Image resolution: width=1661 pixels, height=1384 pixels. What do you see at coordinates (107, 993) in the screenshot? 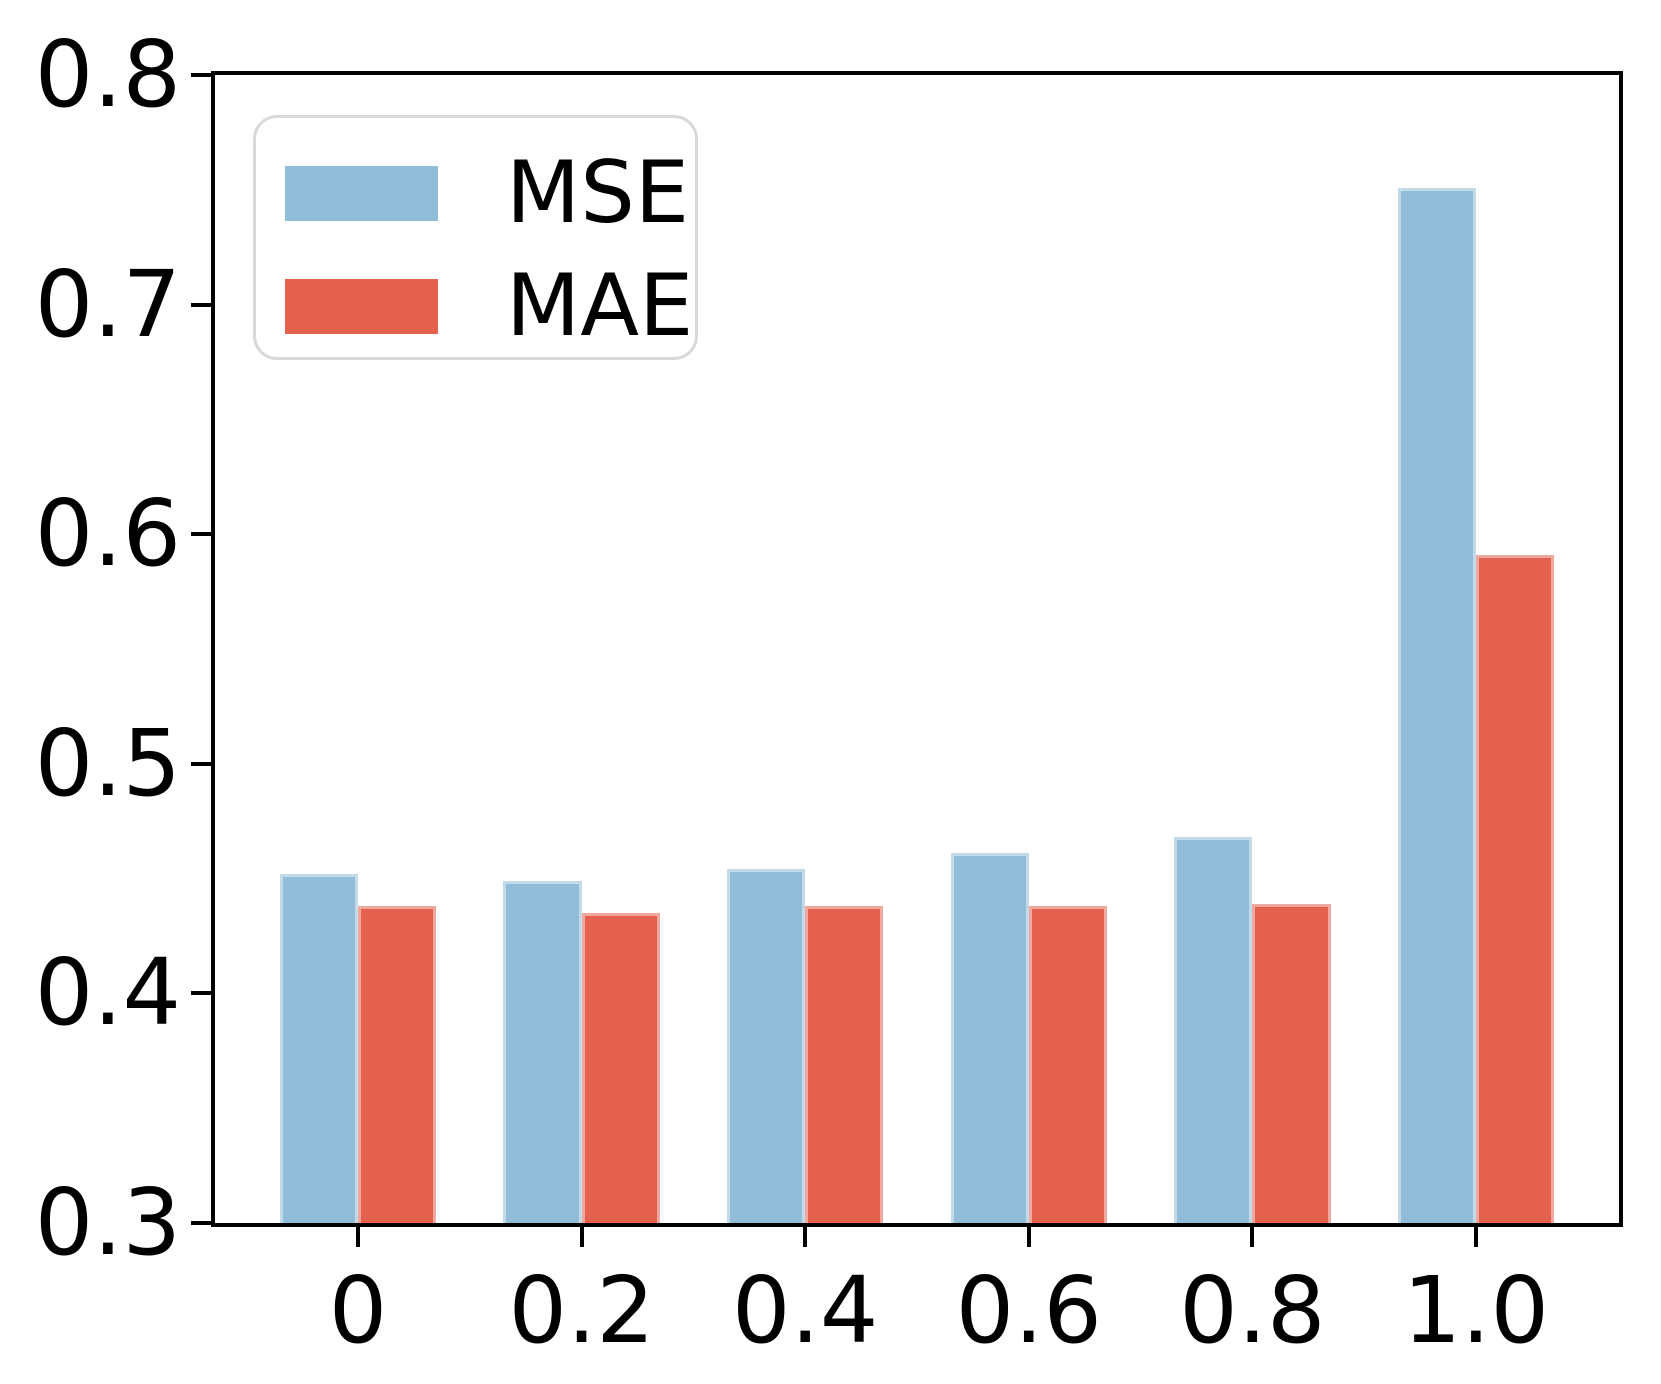
I see `y-axis-tick-label: 0.4` at bounding box center [107, 993].